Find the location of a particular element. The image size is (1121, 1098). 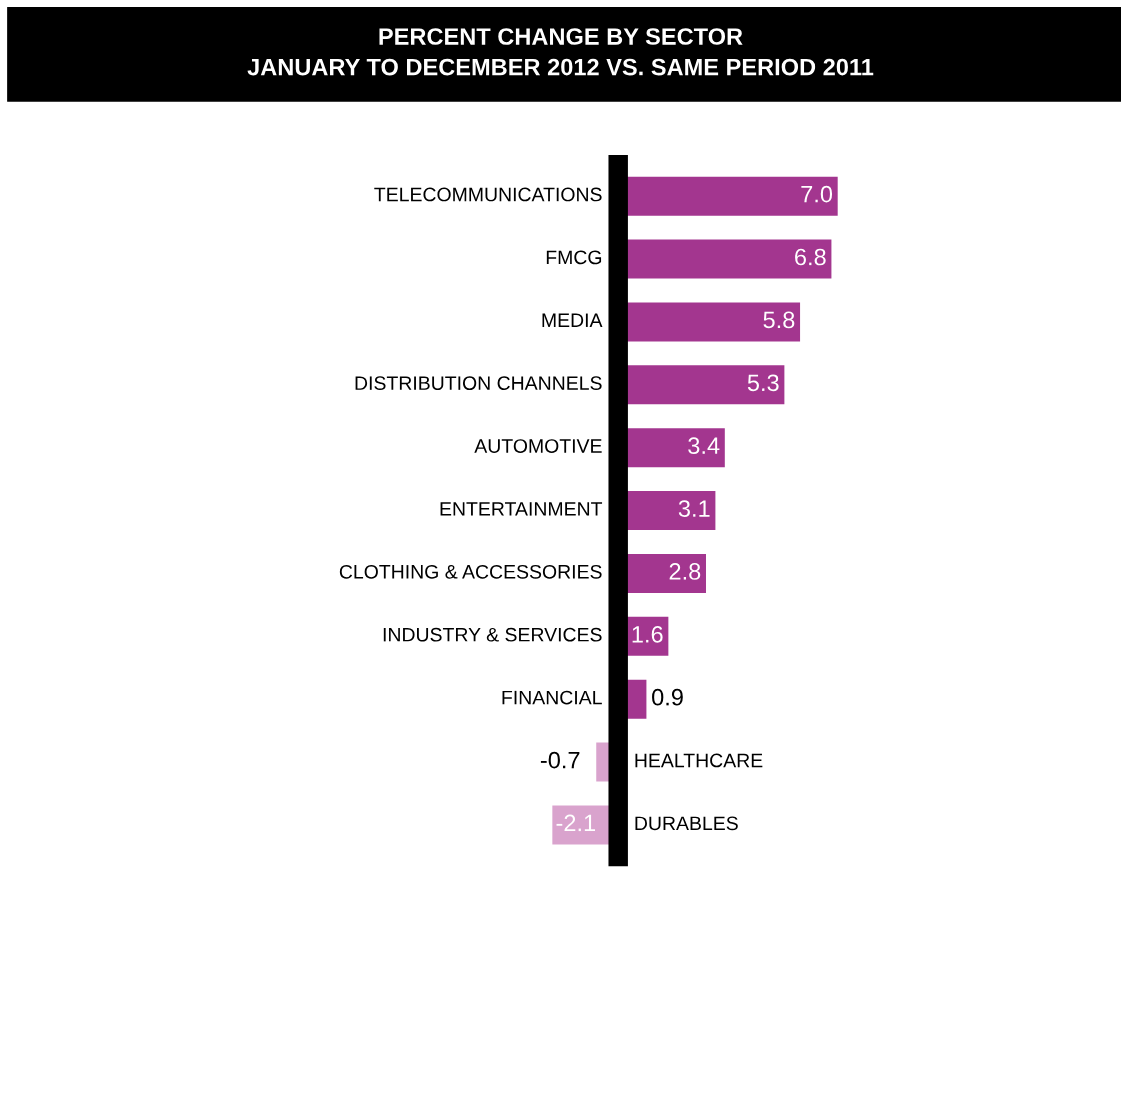

y-tick-label: DURABLES is located at coordinates (686, 823).